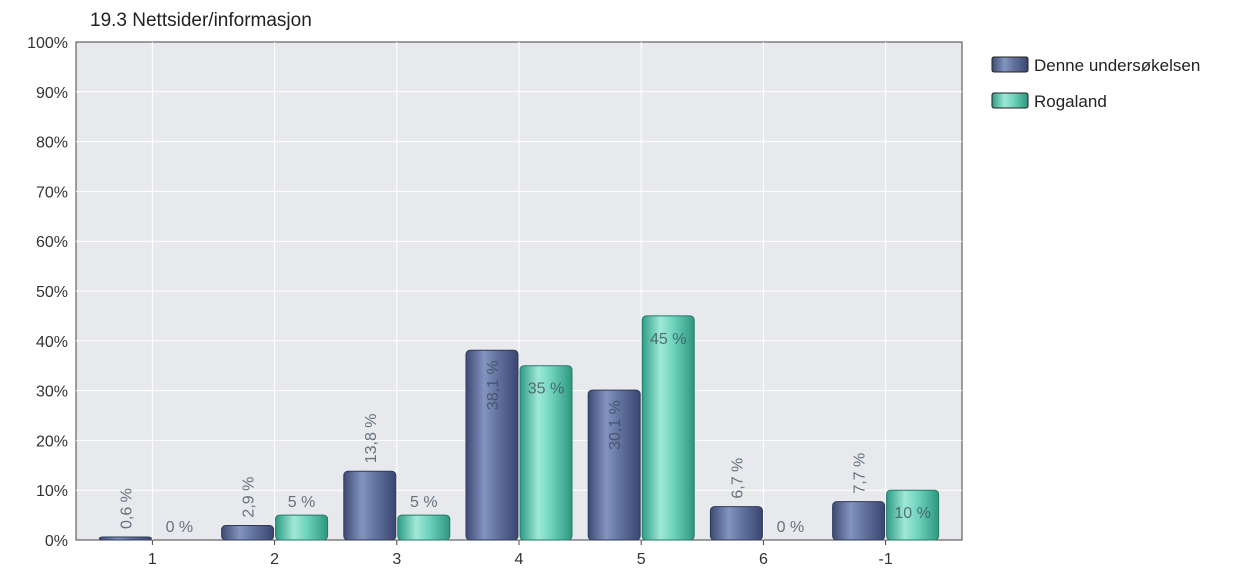 The width and height of the screenshot is (1254, 573). Describe the element at coordinates (52, 242) in the screenshot. I see `y-tick-label: 60%` at that location.